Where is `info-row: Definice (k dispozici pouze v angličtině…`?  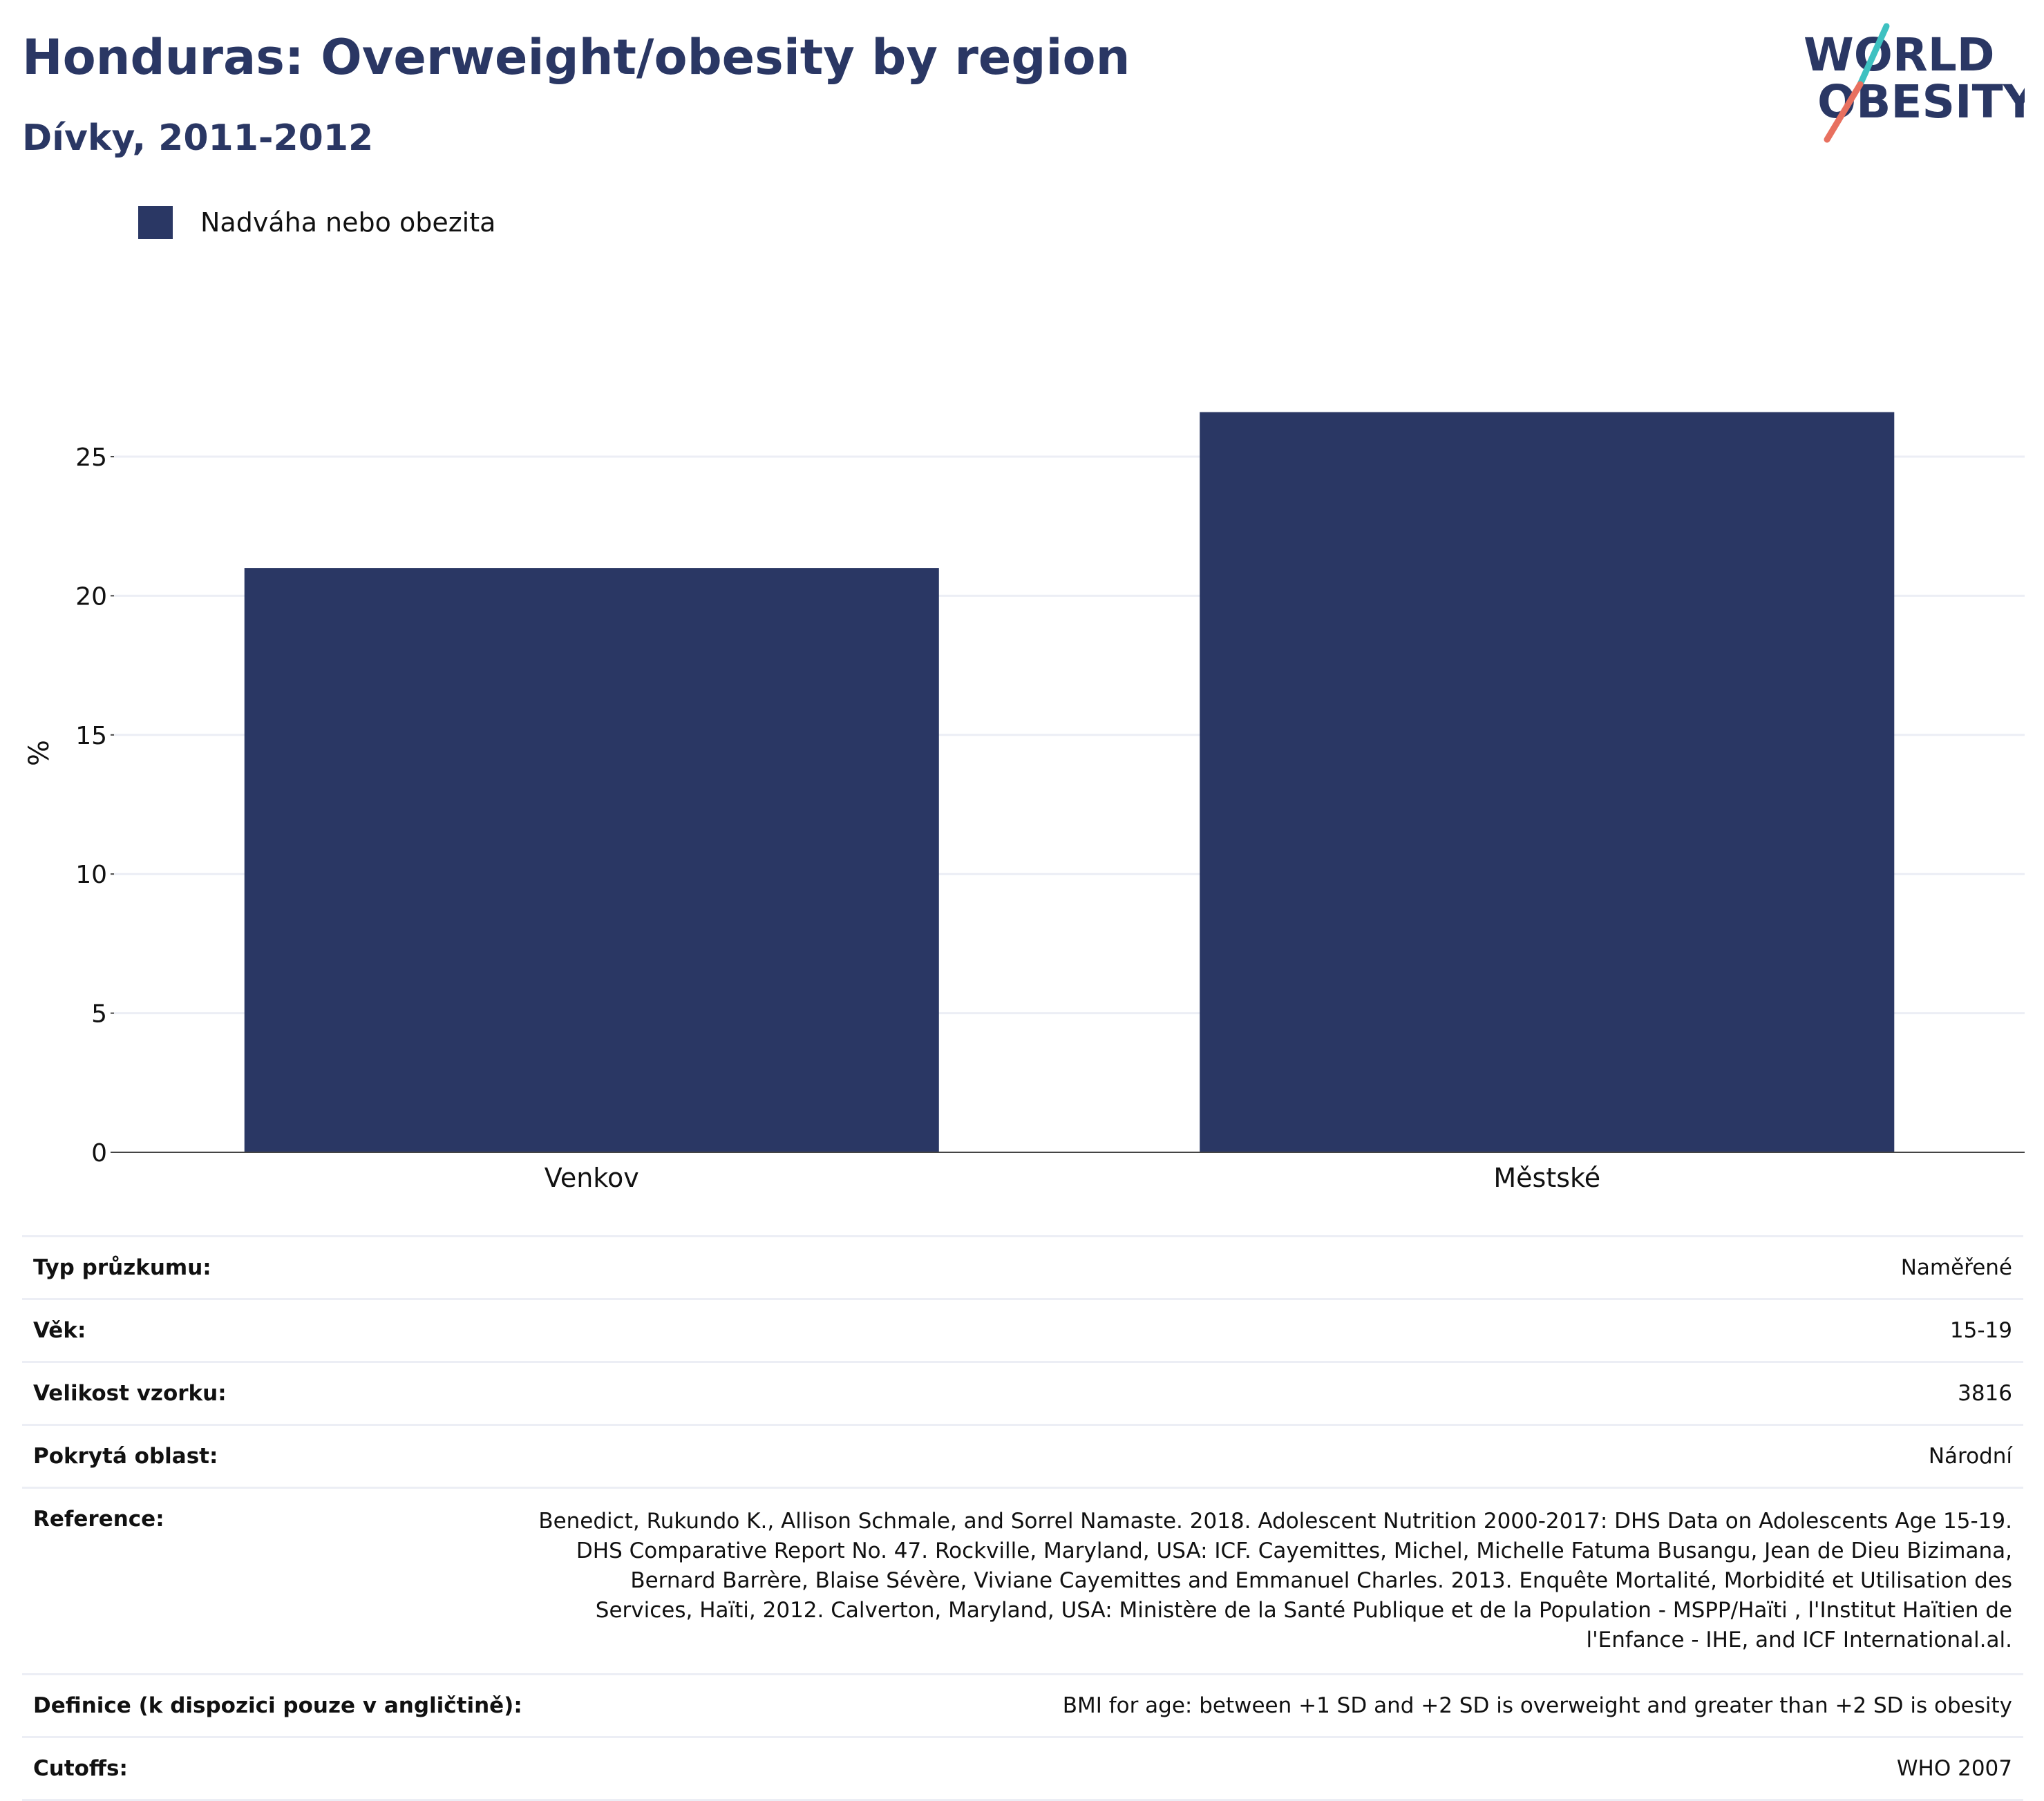
info-row: Definice (k dispozici pouze v angličtině… is located at coordinates (1022, 1707).